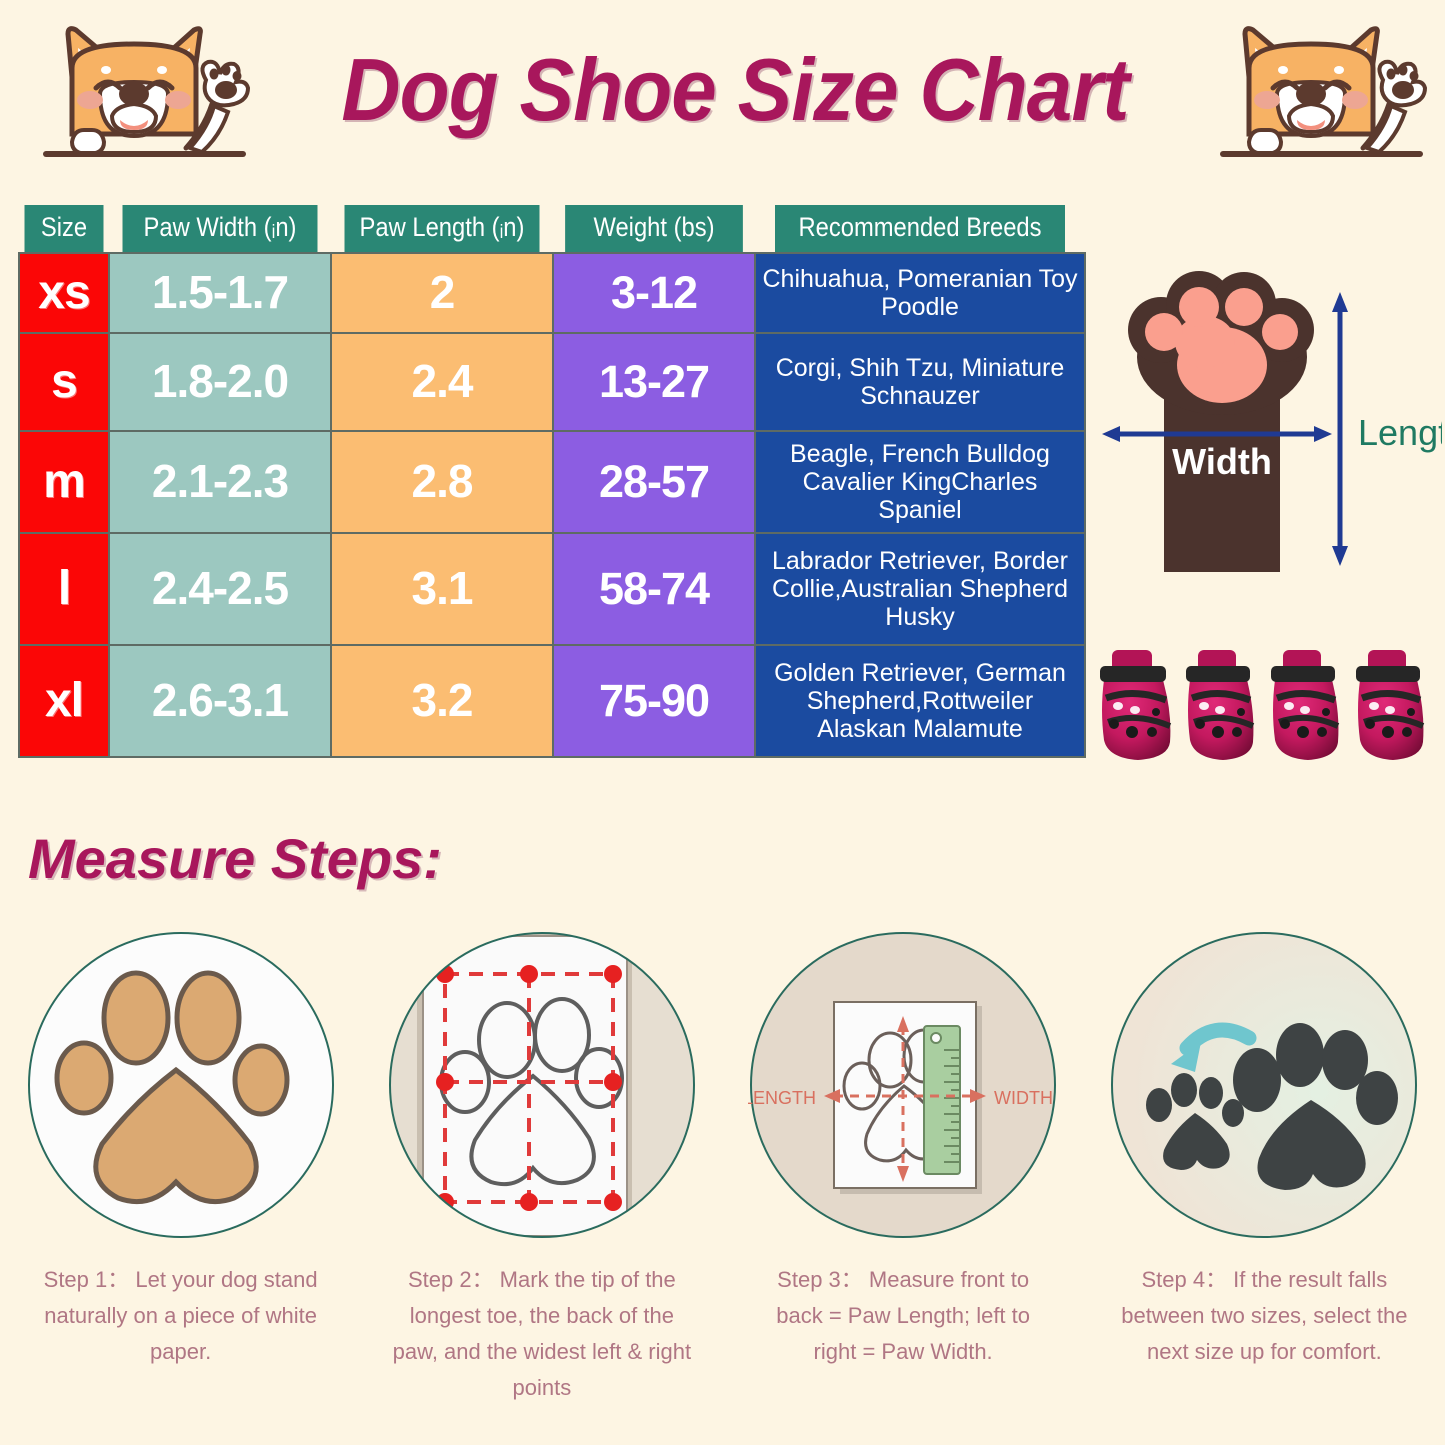 The width and height of the screenshot is (1445, 1445). Describe the element at coordinates (442, 701) in the screenshot. I see `cell-paw-length: 3.2` at that location.